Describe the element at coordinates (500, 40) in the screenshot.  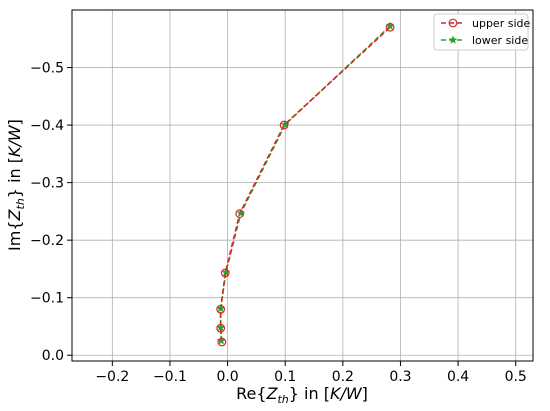
I see `legend-label-lower: lower side` at that location.